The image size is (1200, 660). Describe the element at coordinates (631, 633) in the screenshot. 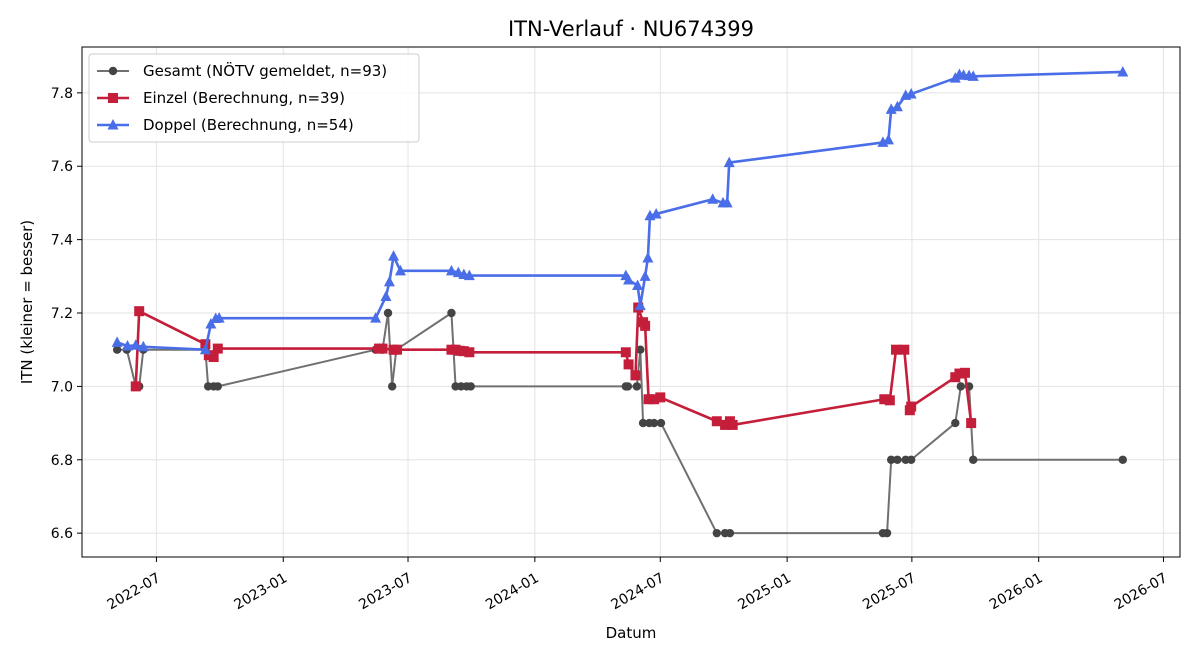

I see `x-axis-title: Datum` at that location.